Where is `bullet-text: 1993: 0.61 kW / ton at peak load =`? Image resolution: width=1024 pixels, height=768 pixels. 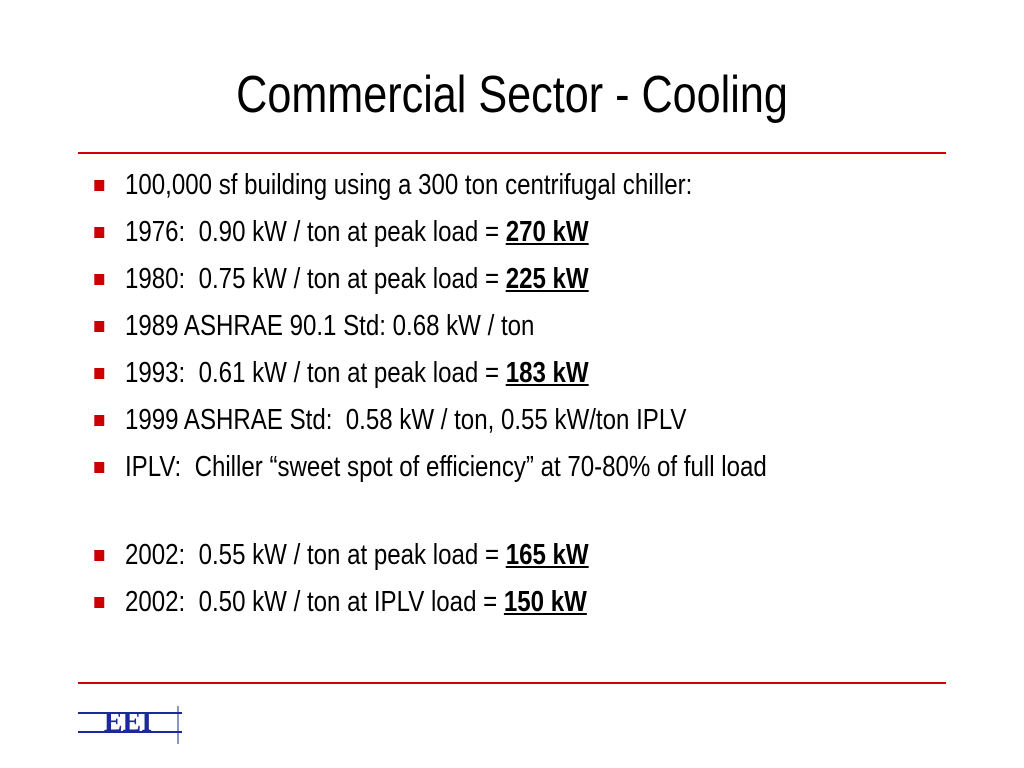
bullet-text: 1993: 0.61 kW / ton at peak load = is located at coordinates (315, 373).